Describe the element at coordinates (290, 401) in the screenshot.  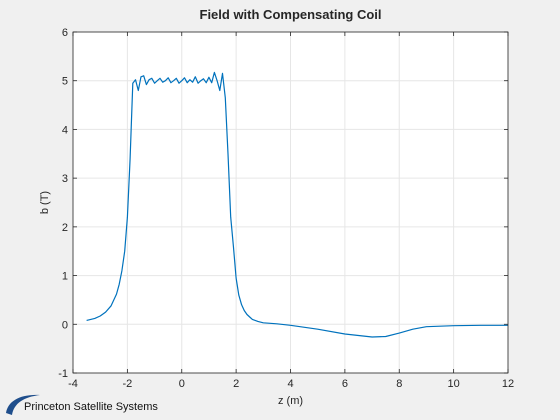
I see `x-axis-label: z (m)` at that location.